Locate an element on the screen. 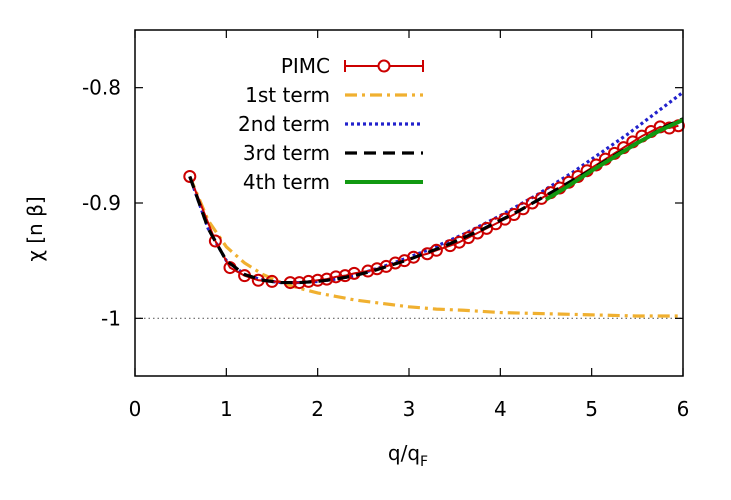 The width and height of the screenshot is (731, 500). x-tick-label: 0 is located at coordinates (135, 409).